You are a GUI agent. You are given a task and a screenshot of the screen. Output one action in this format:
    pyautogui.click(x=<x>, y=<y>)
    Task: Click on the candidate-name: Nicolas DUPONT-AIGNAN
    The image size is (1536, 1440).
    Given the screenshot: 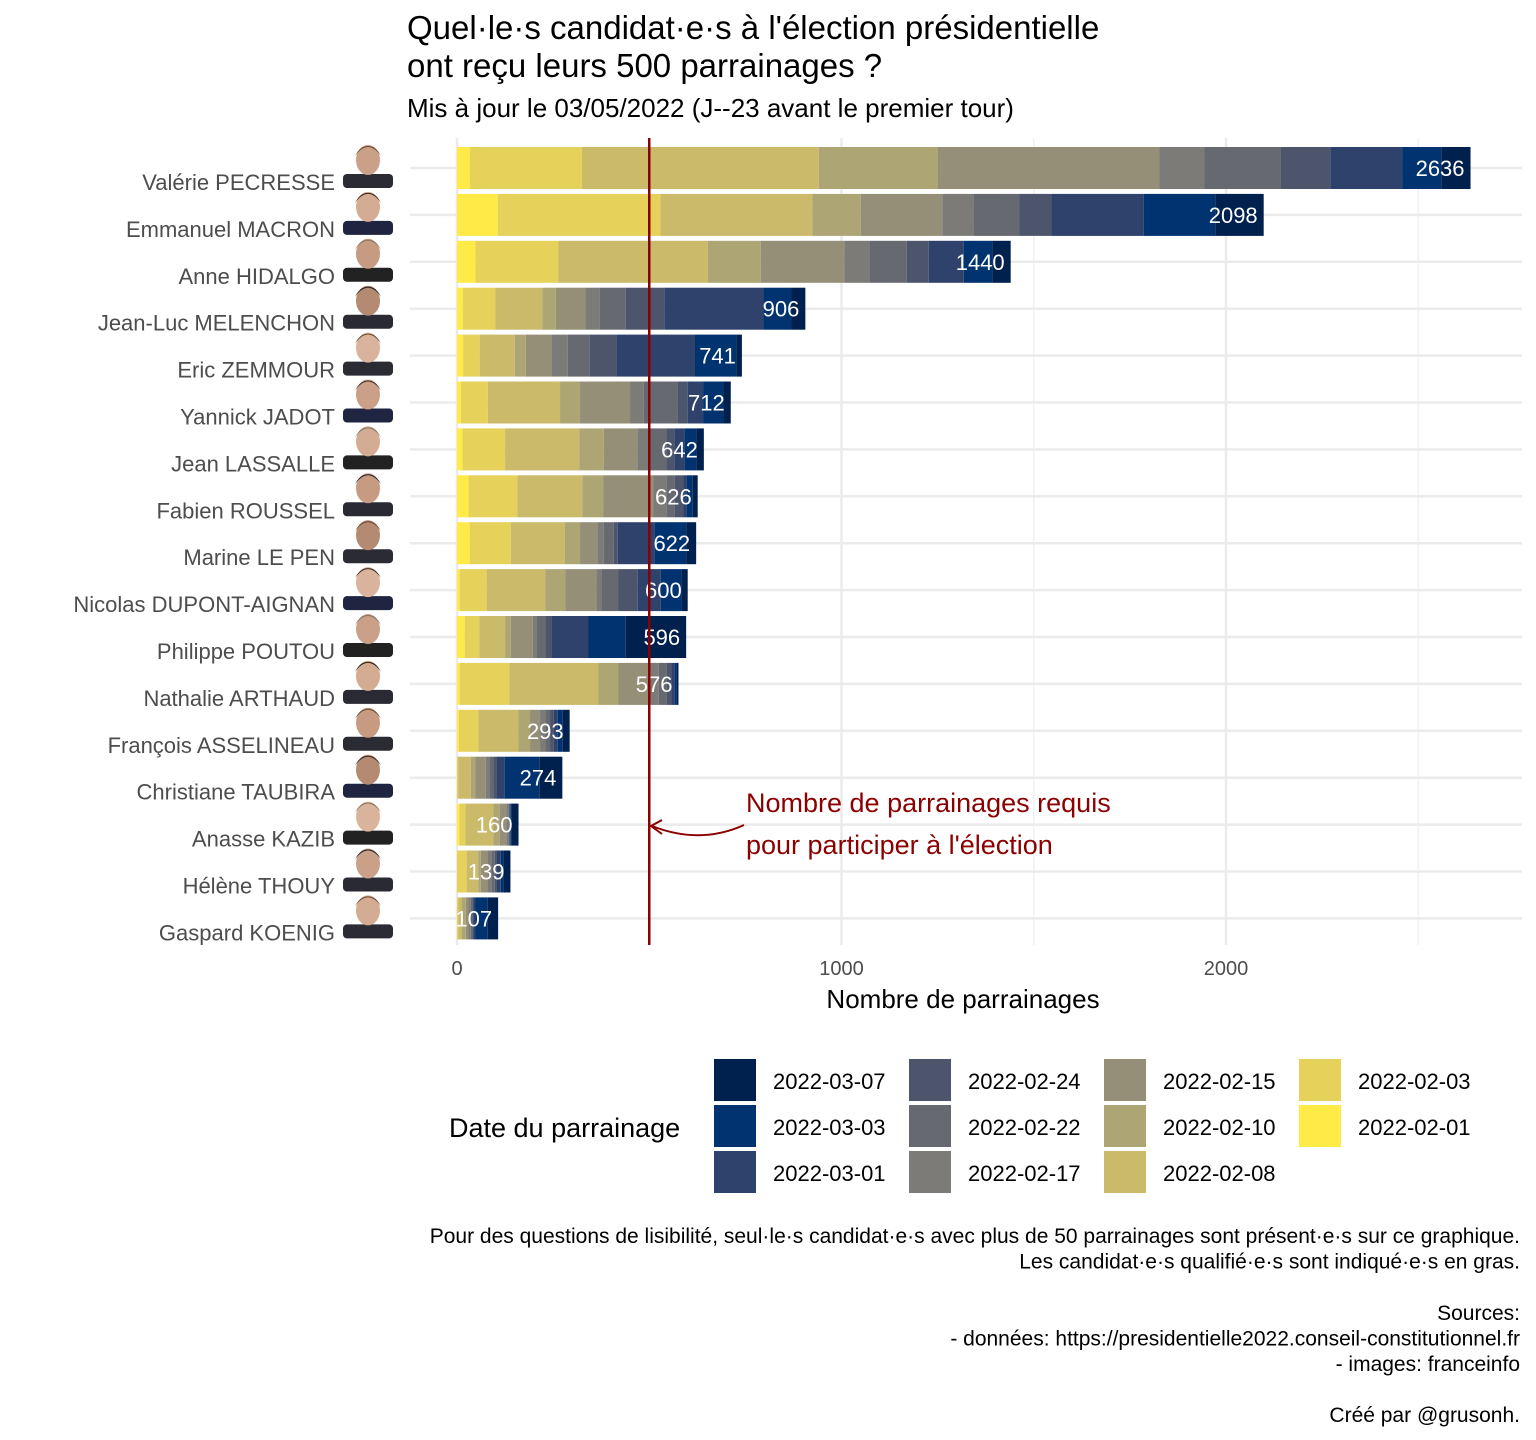 What is the action you would take?
    pyautogui.click(x=204, y=604)
    